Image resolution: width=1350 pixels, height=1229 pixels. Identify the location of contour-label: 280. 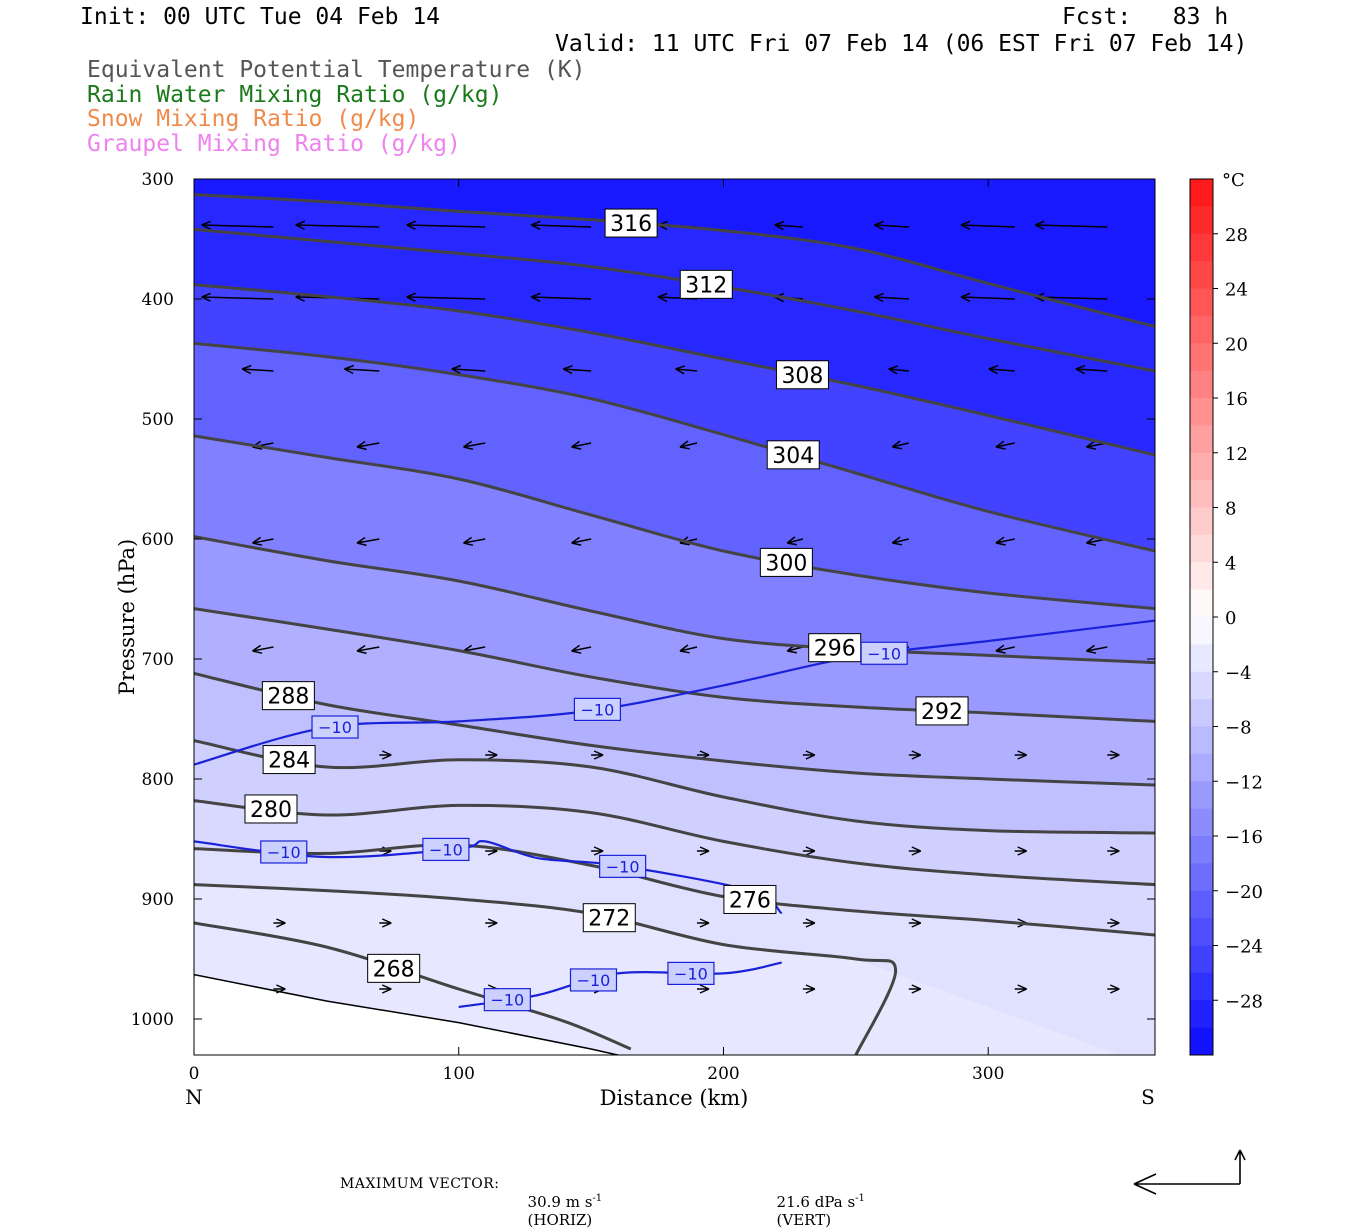
(271, 810).